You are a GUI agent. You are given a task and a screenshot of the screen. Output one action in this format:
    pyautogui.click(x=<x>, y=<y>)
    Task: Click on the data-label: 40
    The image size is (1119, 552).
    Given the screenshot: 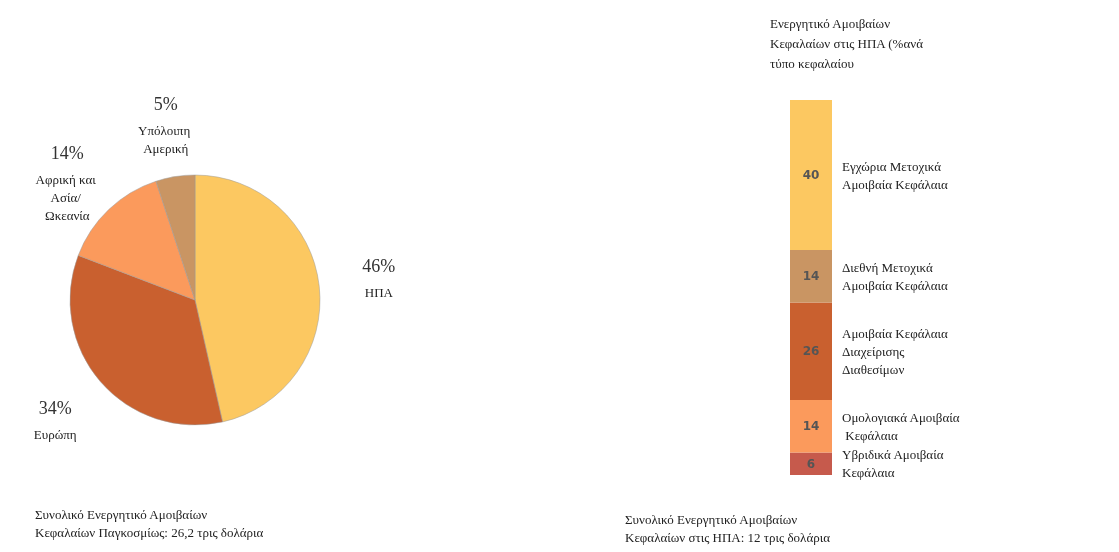 What is the action you would take?
    pyautogui.click(x=811, y=175)
    